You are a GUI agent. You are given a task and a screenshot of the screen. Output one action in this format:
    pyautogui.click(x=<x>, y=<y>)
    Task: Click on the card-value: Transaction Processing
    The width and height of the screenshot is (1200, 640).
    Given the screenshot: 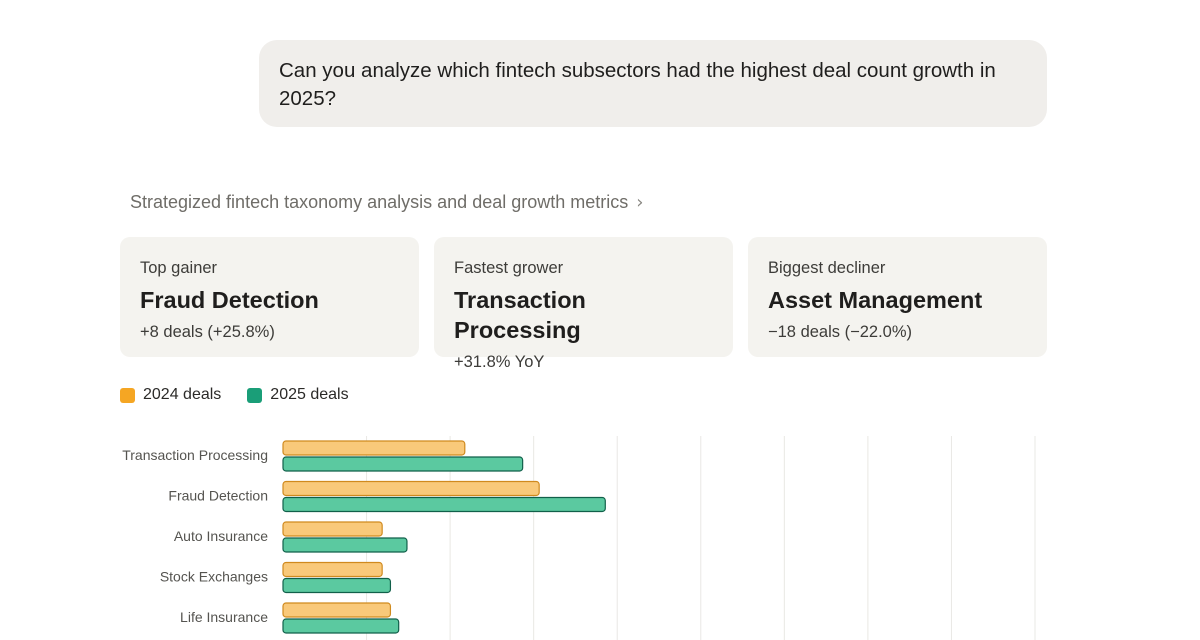 What is the action you would take?
    pyautogui.click(x=520, y=315)
    